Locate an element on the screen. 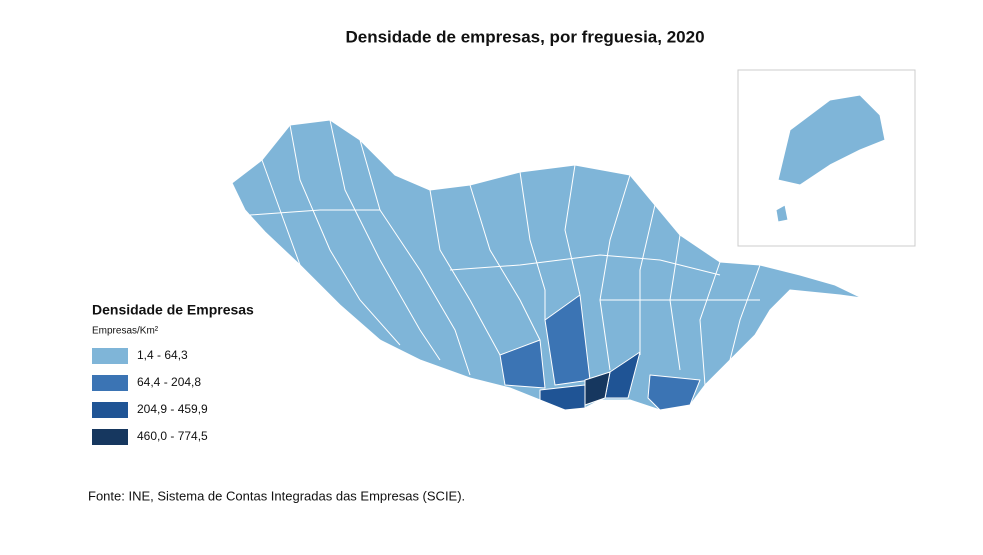  porto-santo-island is located at coordinates (831, 140).